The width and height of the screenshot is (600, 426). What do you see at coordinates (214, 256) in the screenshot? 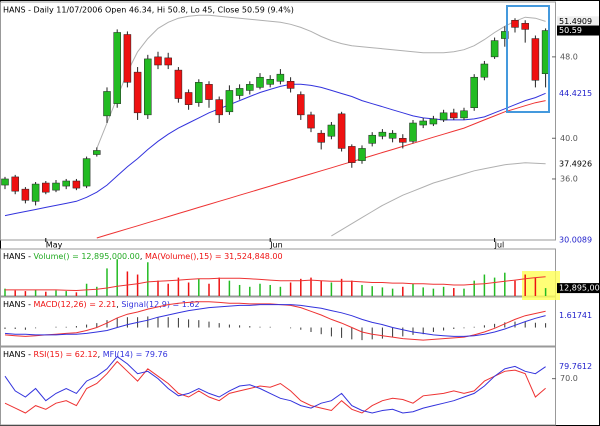
I see `panel-title-part: MA(Volume(),15) = 31,524,848.00` at bounding box center [214, 256].